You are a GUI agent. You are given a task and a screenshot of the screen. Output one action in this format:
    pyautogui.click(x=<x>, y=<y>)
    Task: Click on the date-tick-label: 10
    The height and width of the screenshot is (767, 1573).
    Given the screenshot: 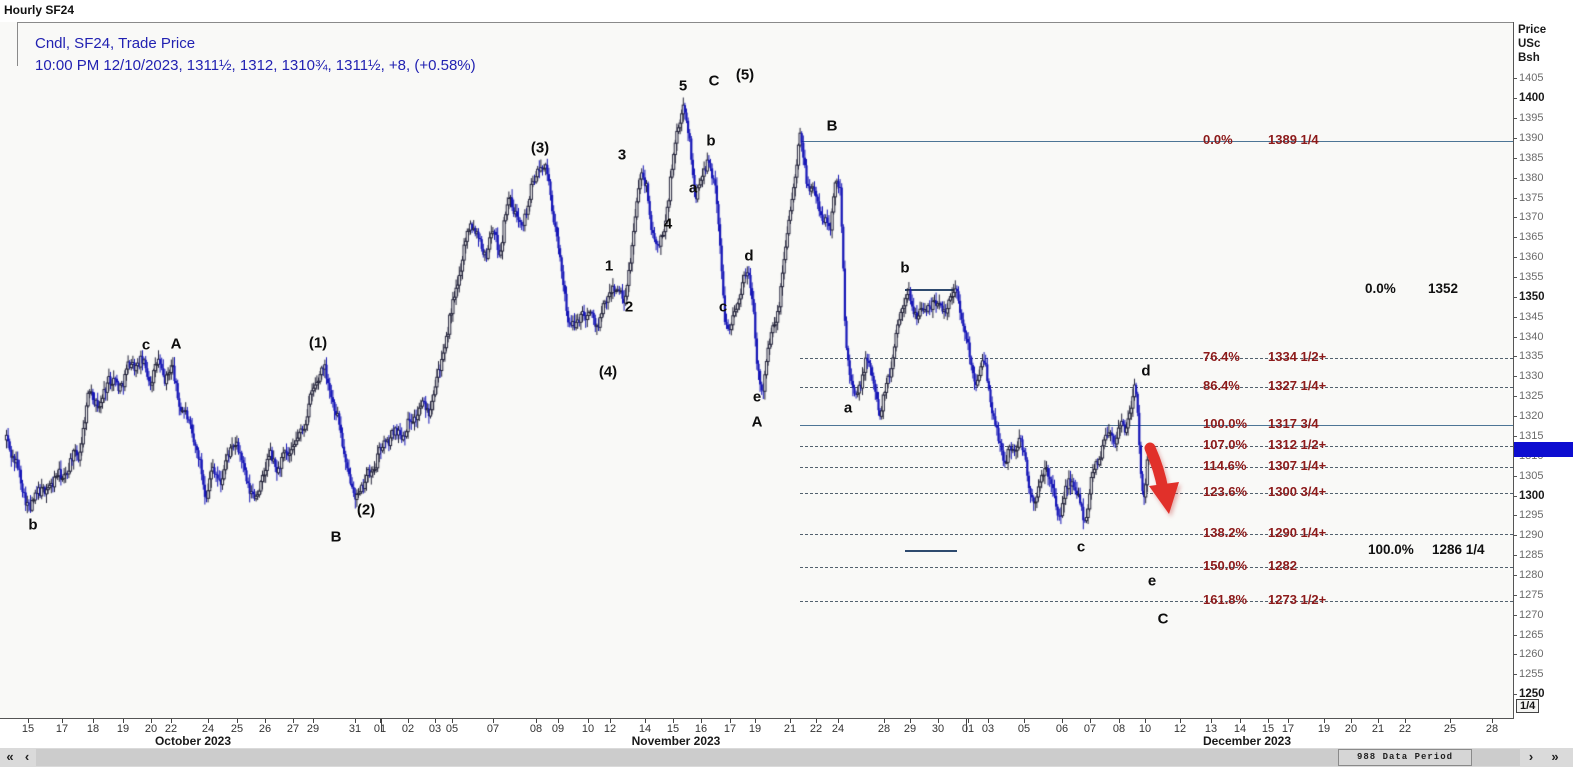 What is the action you would take?
    pyautogui.click(x=1145, y=729)
    